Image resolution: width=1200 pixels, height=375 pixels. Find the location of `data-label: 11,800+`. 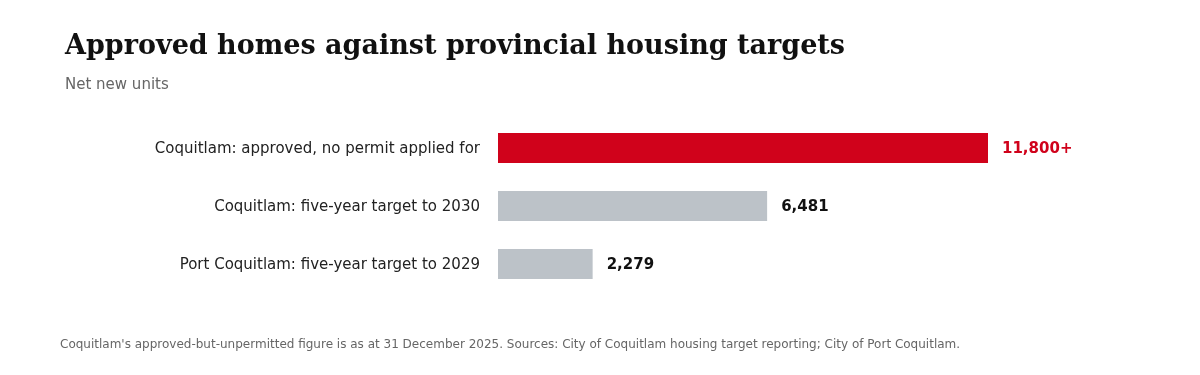

data-label: 11,800+ is located at coordinates (1037, 148).